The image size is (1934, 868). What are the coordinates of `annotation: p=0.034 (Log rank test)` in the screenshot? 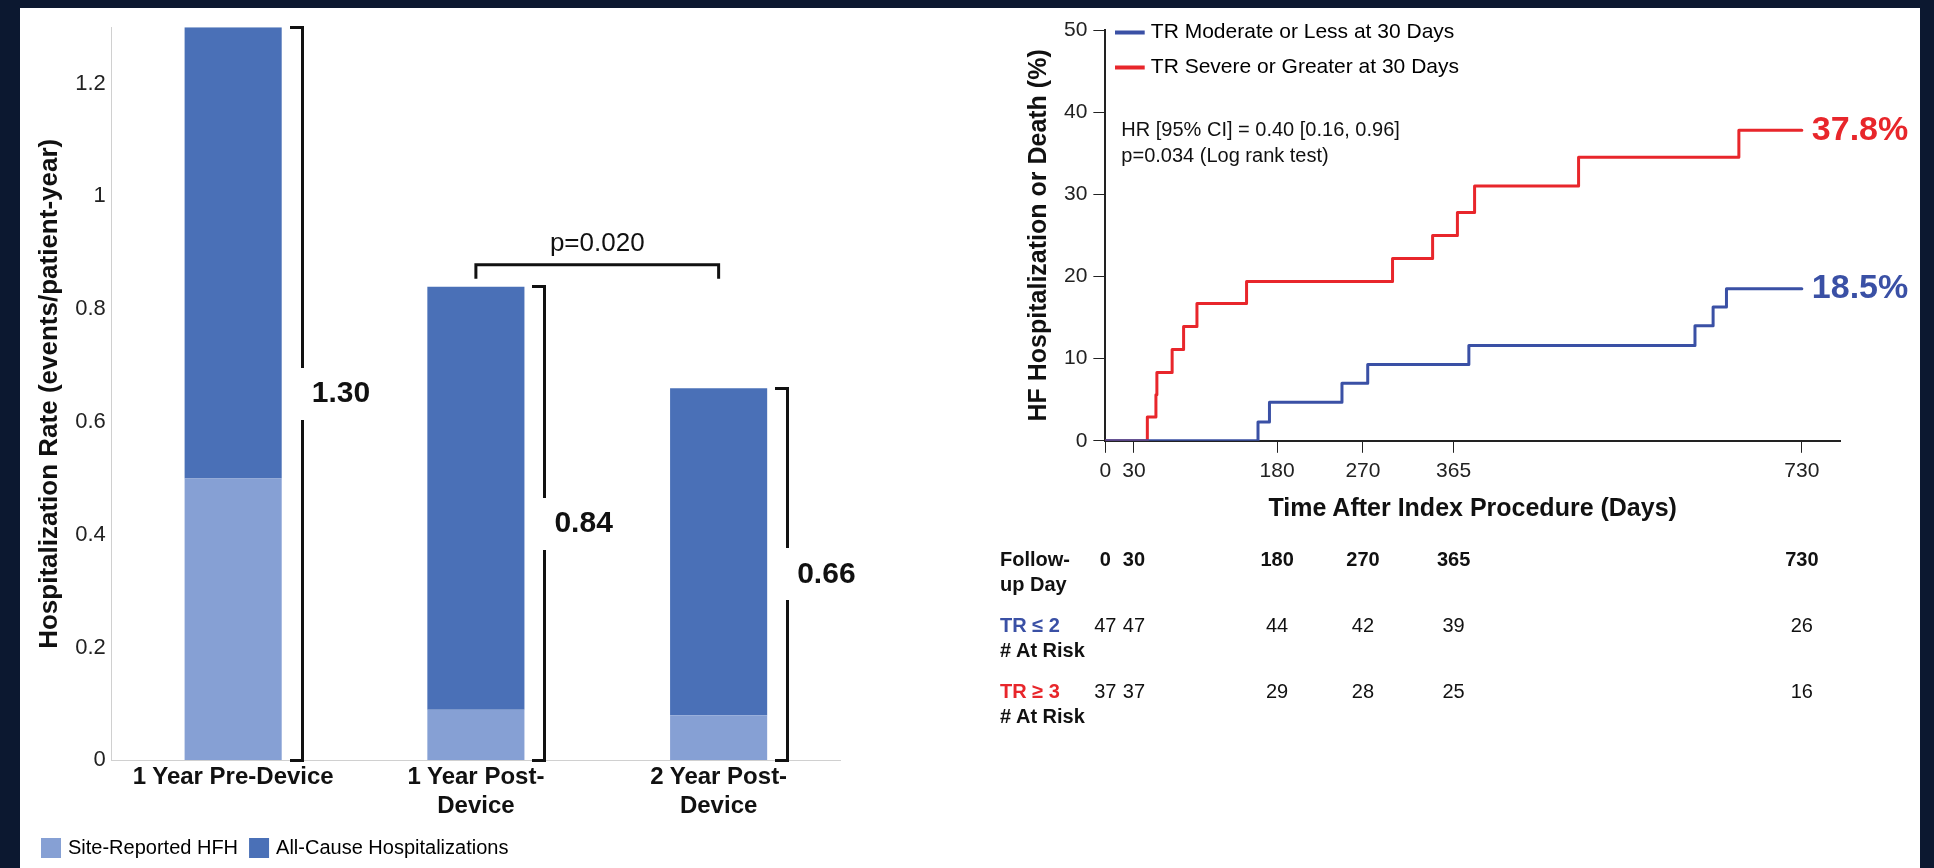 It's located at (1225, 154).